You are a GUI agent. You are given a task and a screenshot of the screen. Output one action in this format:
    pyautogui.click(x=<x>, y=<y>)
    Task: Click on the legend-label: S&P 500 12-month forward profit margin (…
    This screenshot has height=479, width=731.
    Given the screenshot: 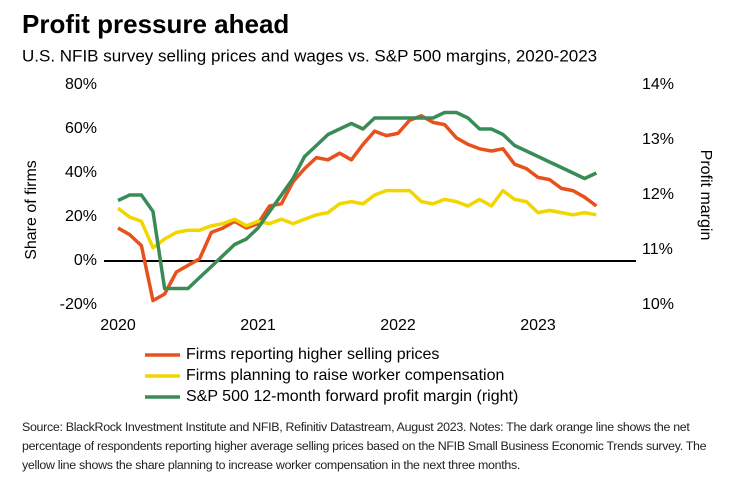 What is the action you would take?
    pyautogui.click(x=352, y=396)
    